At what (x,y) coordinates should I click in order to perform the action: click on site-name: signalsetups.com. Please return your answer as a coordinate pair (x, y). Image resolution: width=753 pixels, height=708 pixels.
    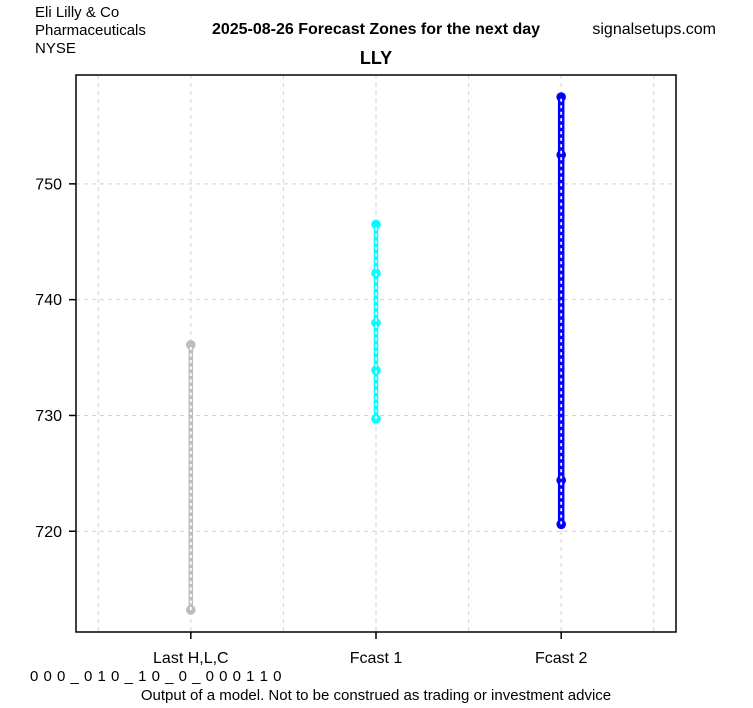
    Looking at the image, I should click on (654, 29).